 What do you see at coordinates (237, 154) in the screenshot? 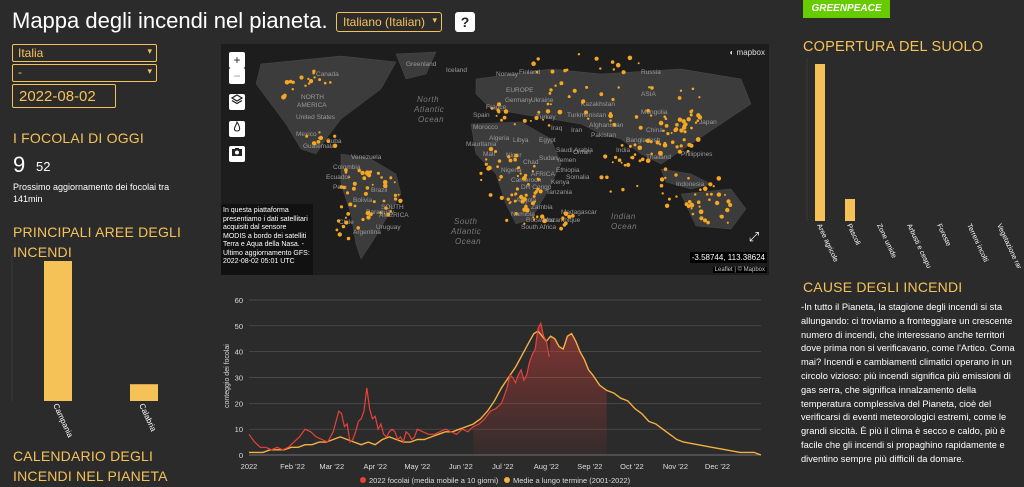
I see `screenshot-button` at bounding box center [237, 154].